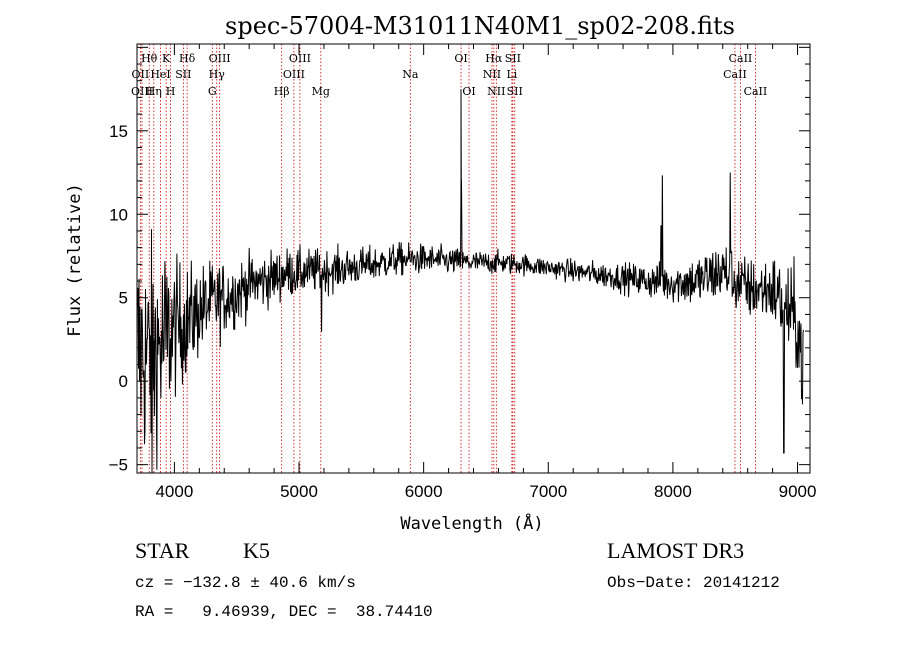  I want to click on y-tick-label: −5, so click(118, 465).